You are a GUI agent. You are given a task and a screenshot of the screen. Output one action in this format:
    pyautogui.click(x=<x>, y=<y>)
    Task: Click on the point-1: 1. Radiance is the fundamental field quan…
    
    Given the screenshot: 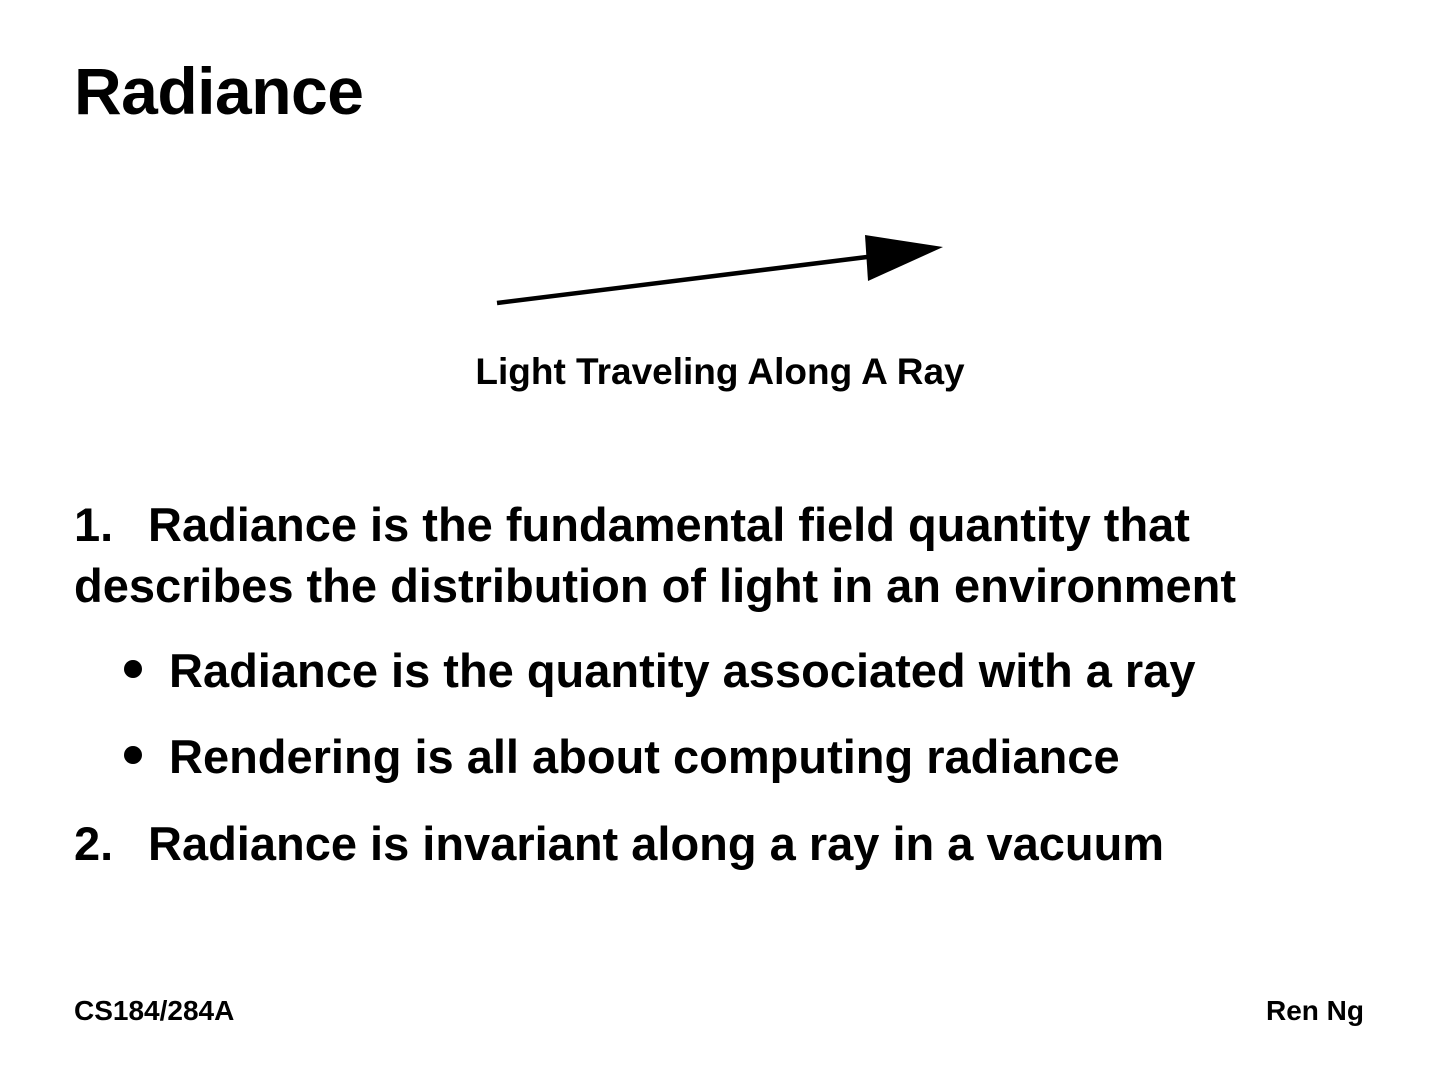 What is the action you would take?
    pyautogui.click(x=655, y=555)
    